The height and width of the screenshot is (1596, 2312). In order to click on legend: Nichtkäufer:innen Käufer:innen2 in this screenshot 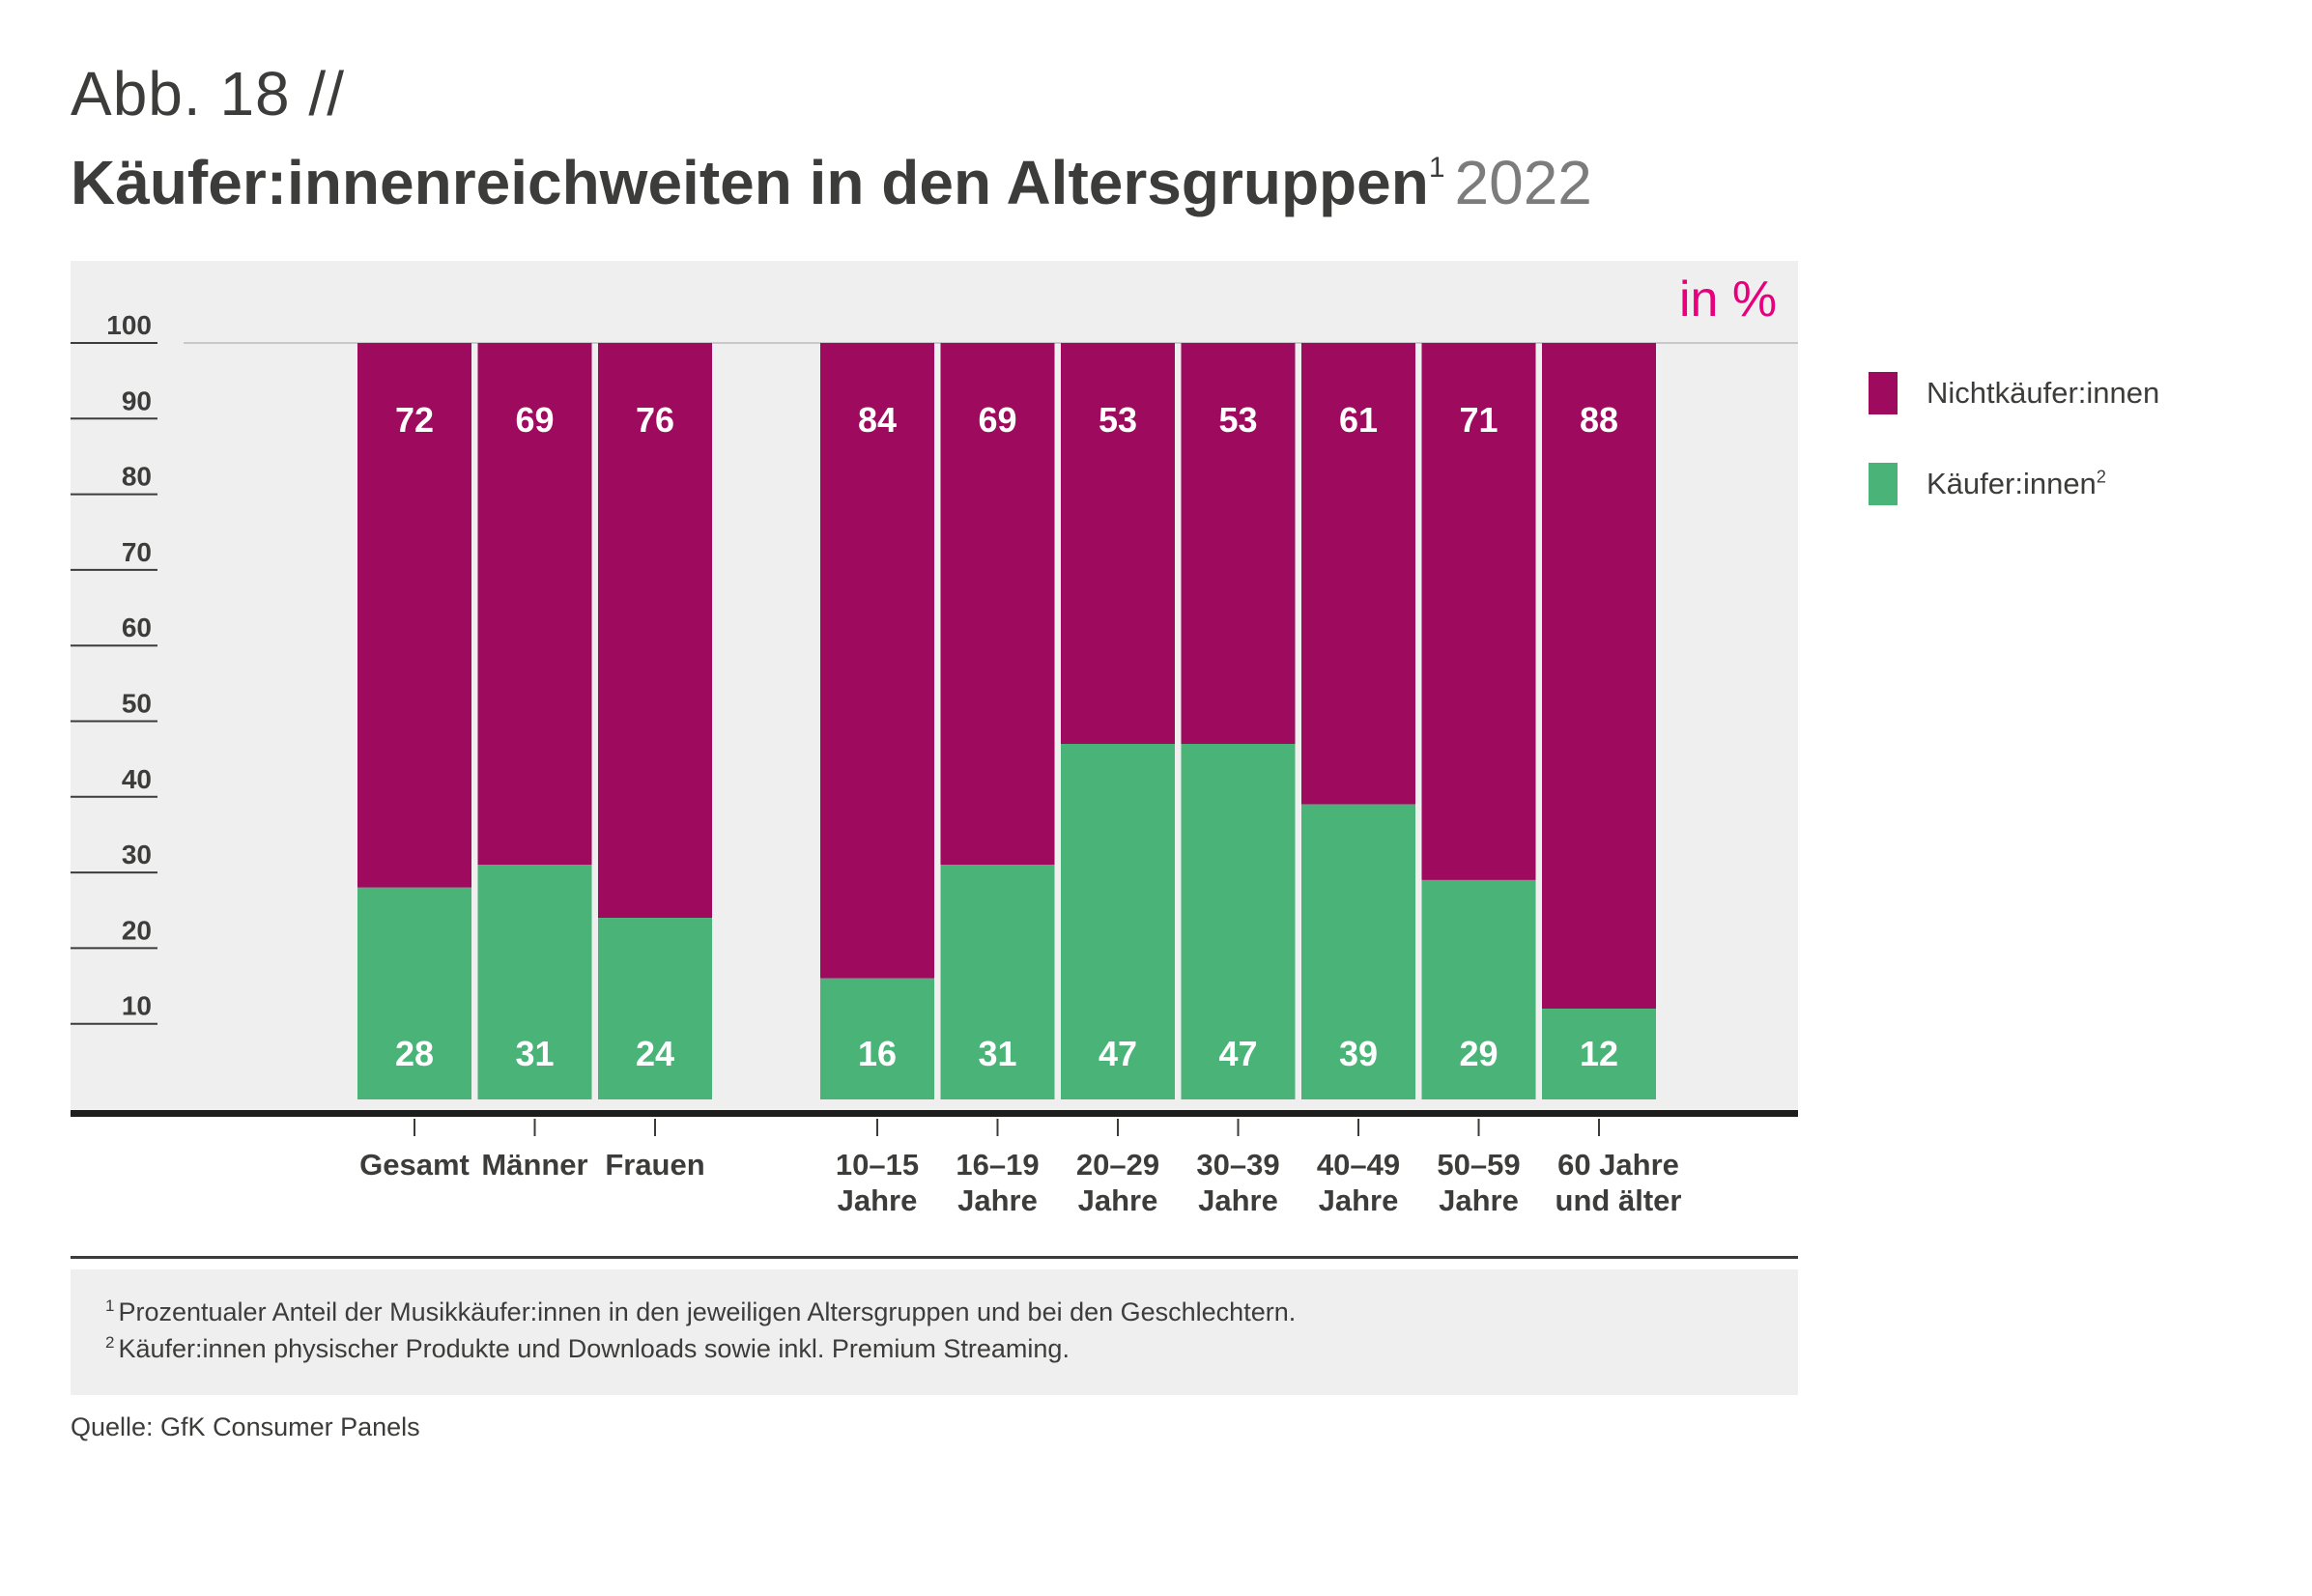, I will do `click(2014, 463)`.